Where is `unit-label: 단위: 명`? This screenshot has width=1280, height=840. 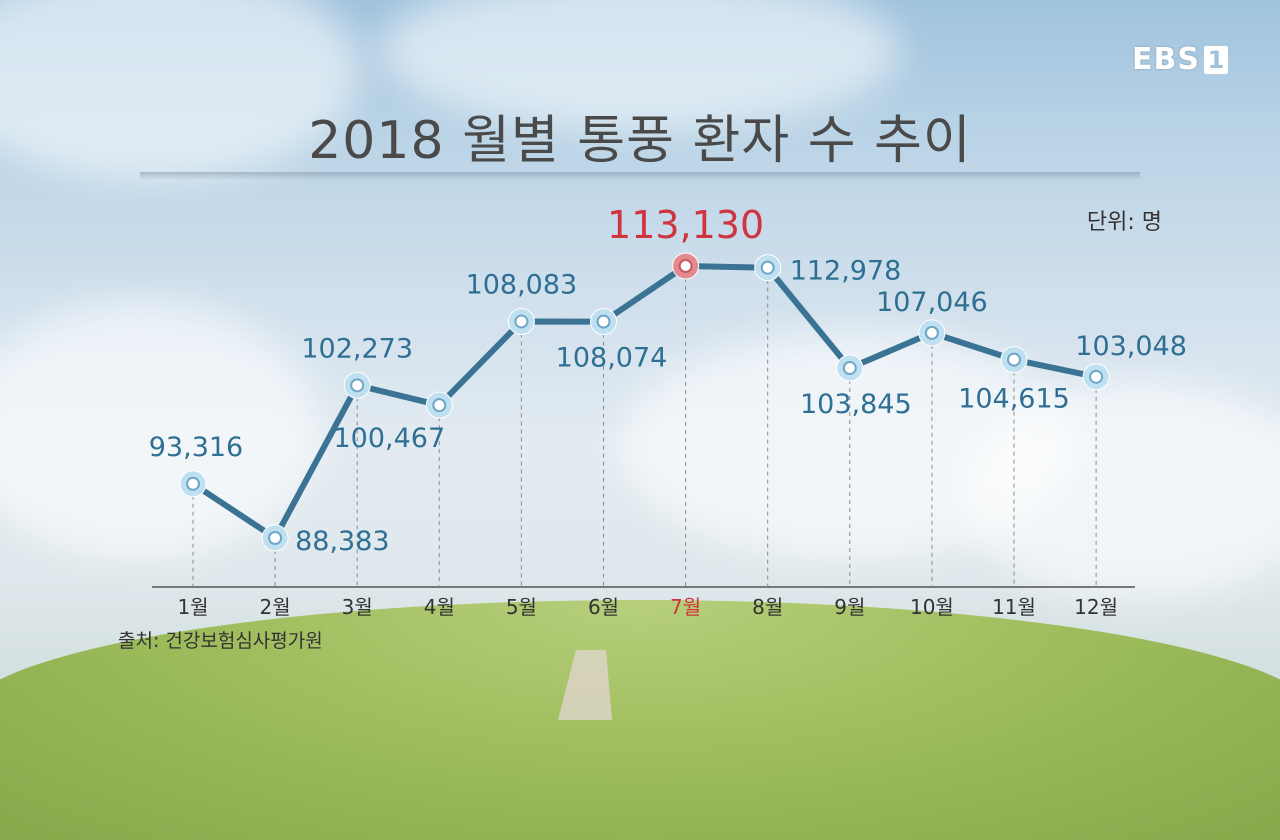
unit-label: 단위: 명 is located at coordinates (1124, 222).